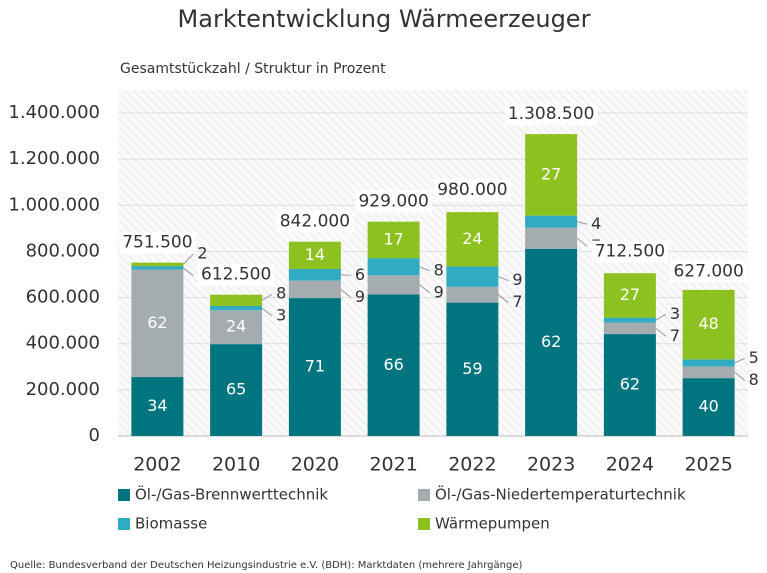  I want to click on y-tick-label: 0, so click(94, 435).